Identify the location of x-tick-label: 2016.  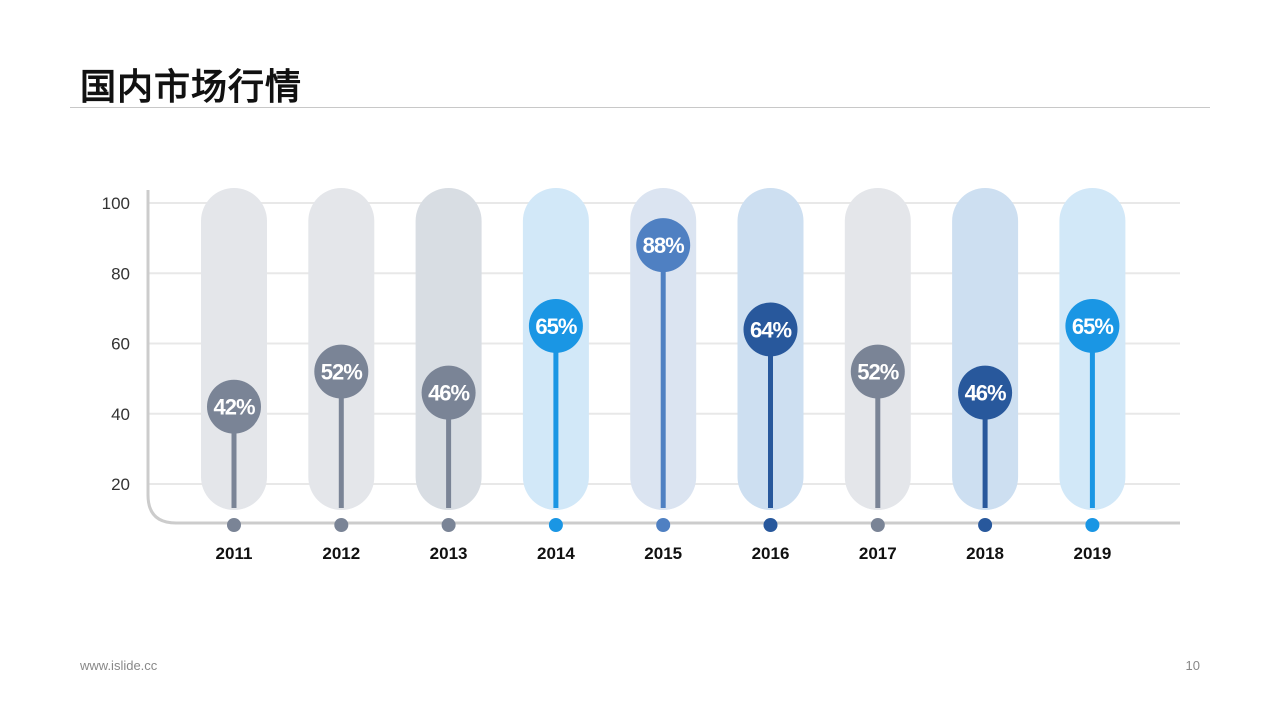
(771, 553).